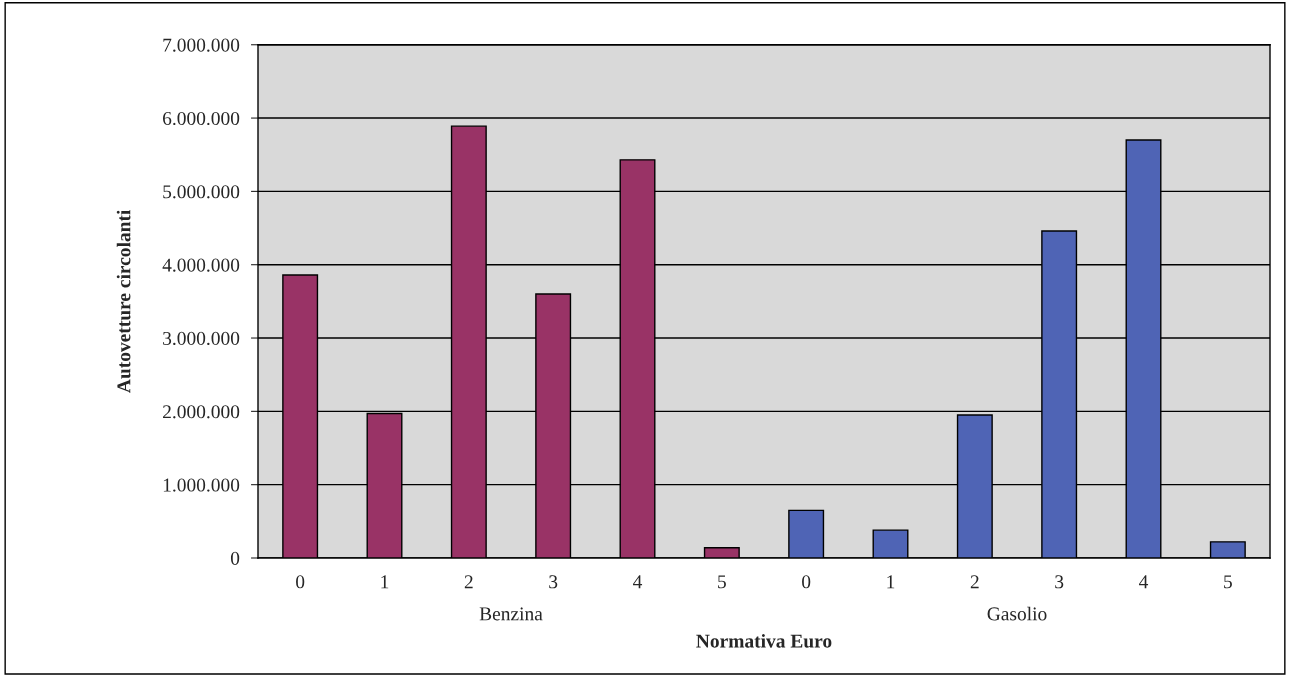 Image resolution: width=1290 pixels, height=678 pixels. What do you see at coordinates (764, 640) in the screenshot?
I see `x-axis-title: Normativa Euro` at bounding box center [764, 640].